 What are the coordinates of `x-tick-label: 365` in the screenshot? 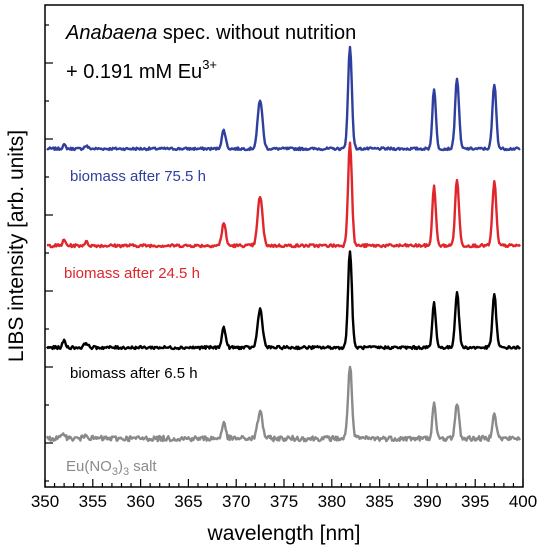 It's located at (188, 501).